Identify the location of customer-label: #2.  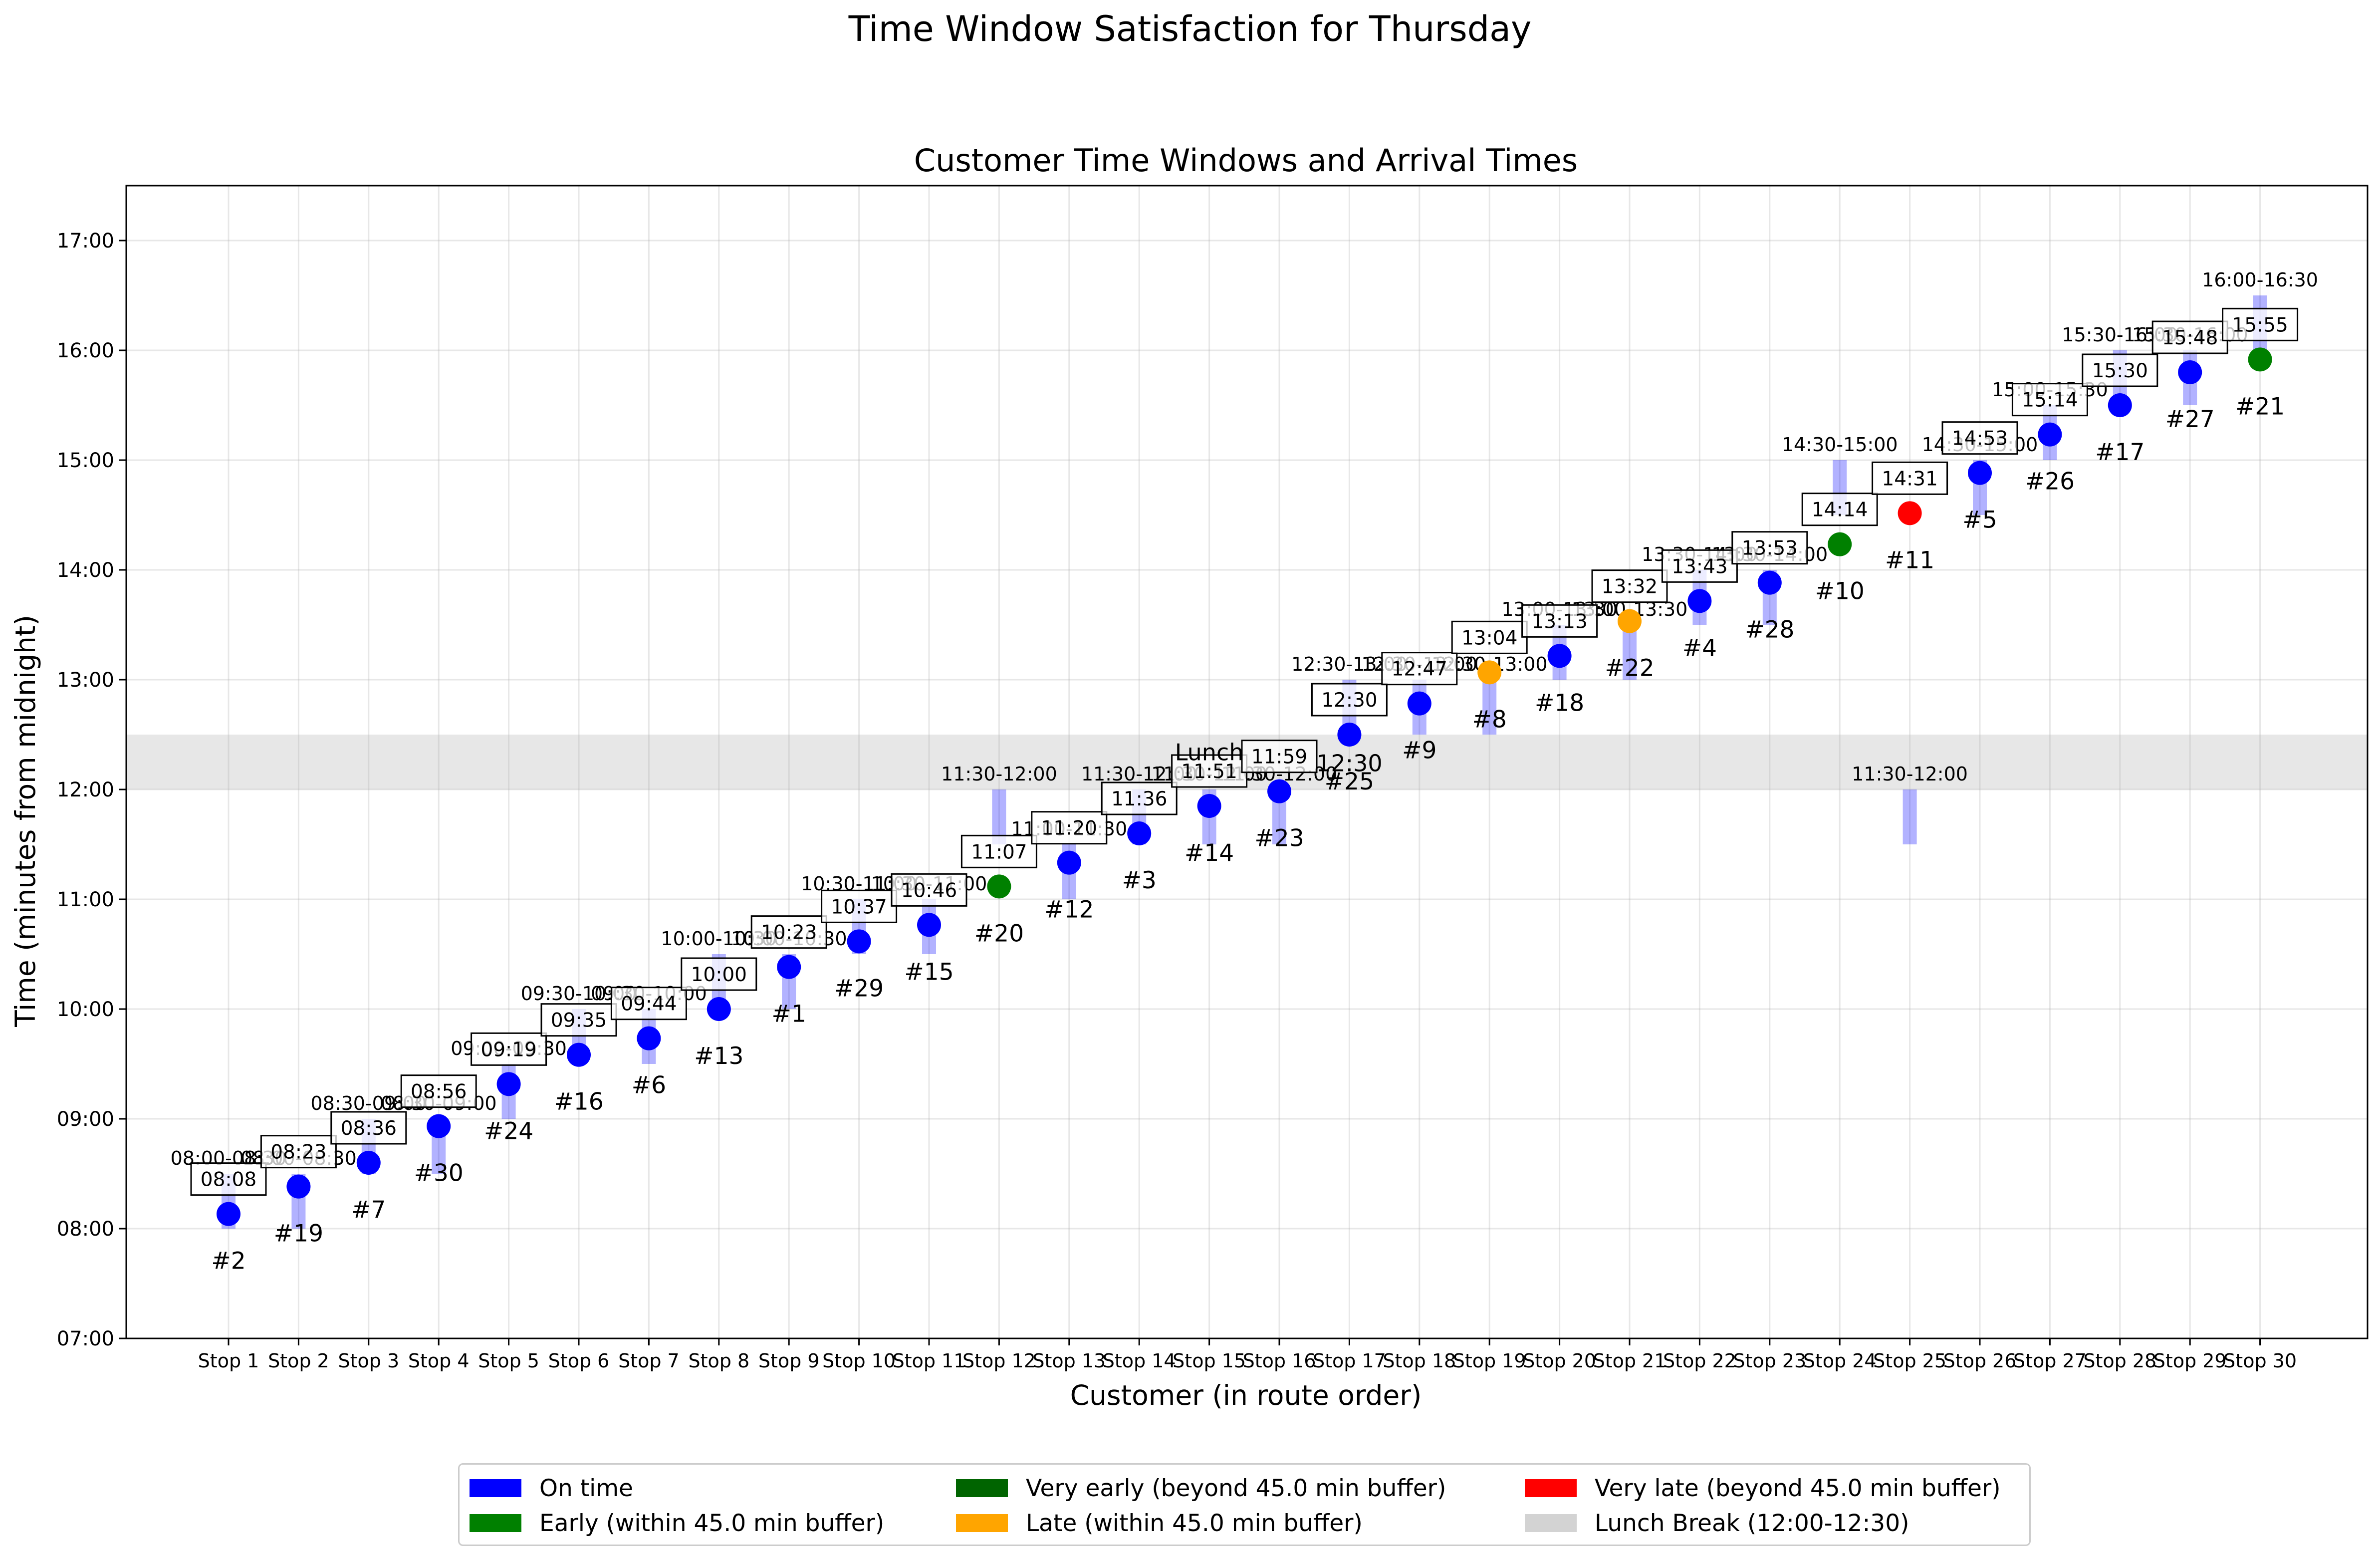
(228, 1261).